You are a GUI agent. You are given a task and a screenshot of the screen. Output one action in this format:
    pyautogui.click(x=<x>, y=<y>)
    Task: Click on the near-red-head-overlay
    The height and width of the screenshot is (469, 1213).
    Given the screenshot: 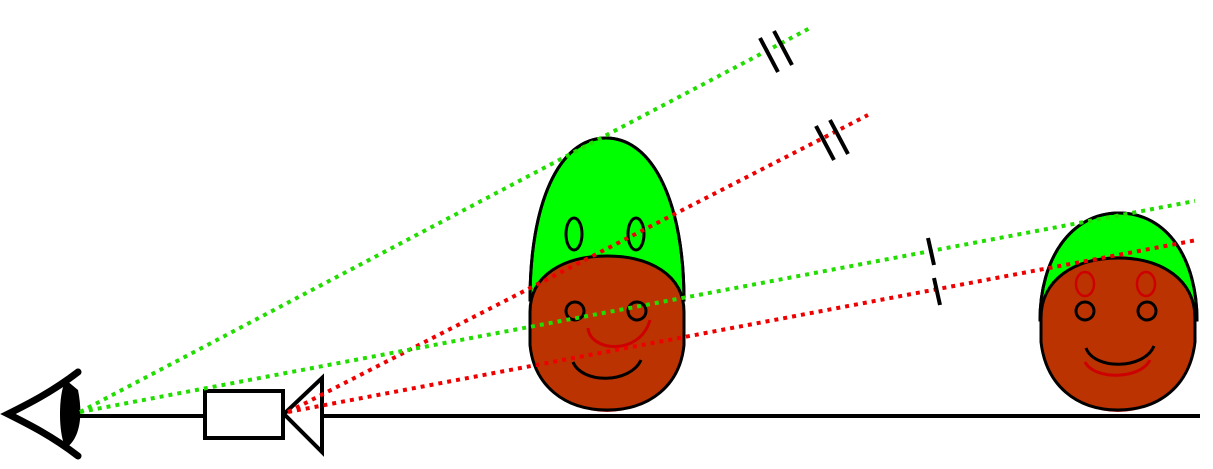 What is the action you would take?
    pyautogui.click(x=607, y=333)
    